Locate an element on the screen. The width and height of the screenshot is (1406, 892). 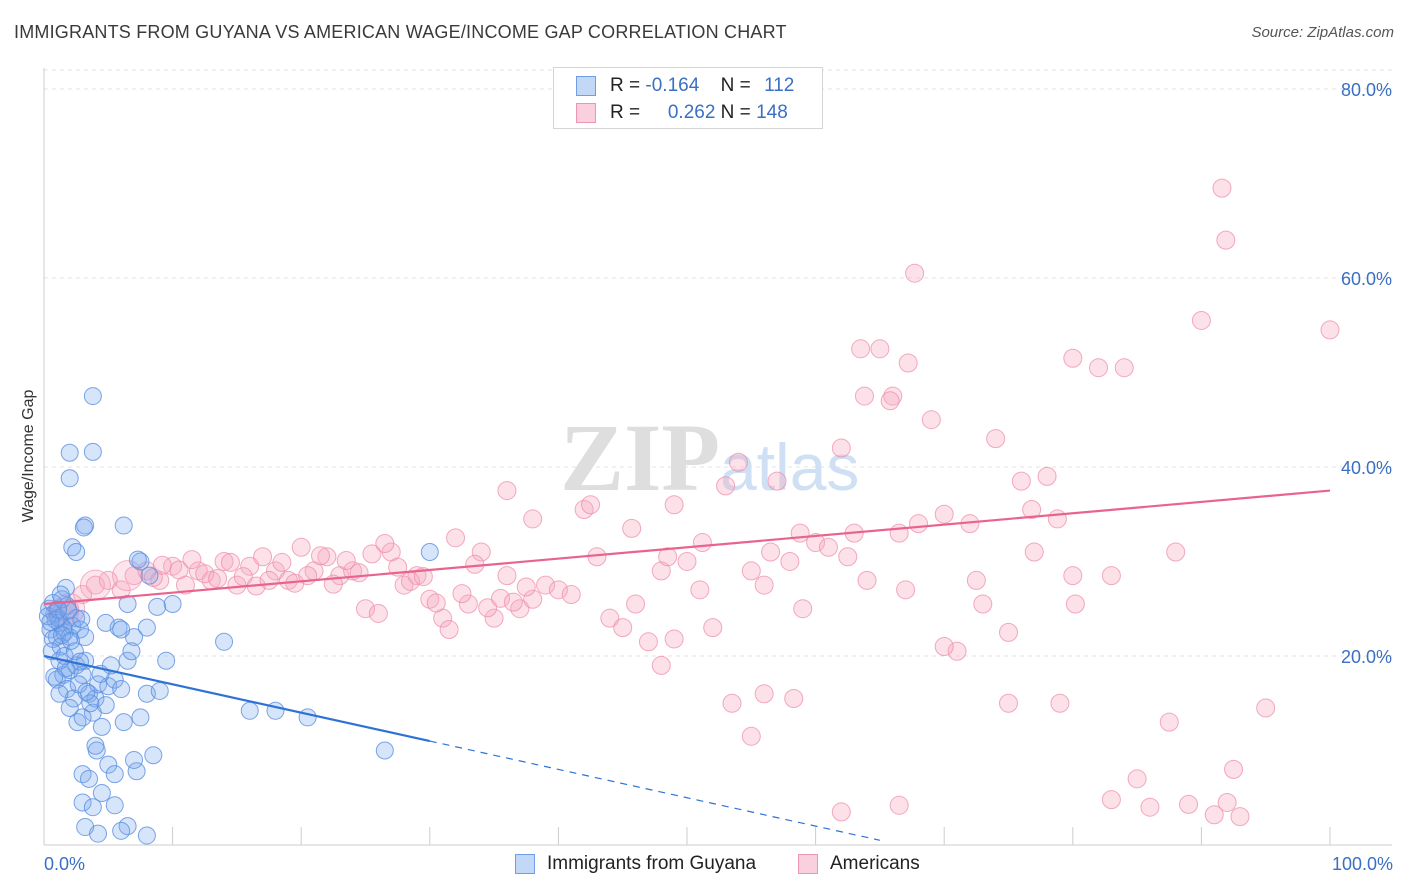
legend-box: R = -0.164 N = 112 R = 0.262 N = 148 is located at coordinates (688, 98).